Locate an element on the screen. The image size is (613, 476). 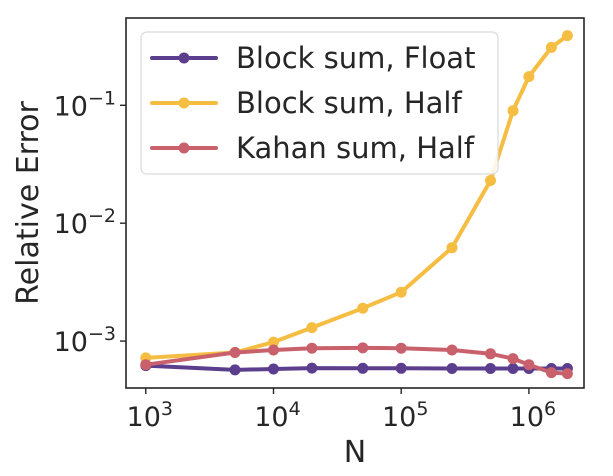
legend-item: Kahan sum, Half is located at coordinates (312, 148).